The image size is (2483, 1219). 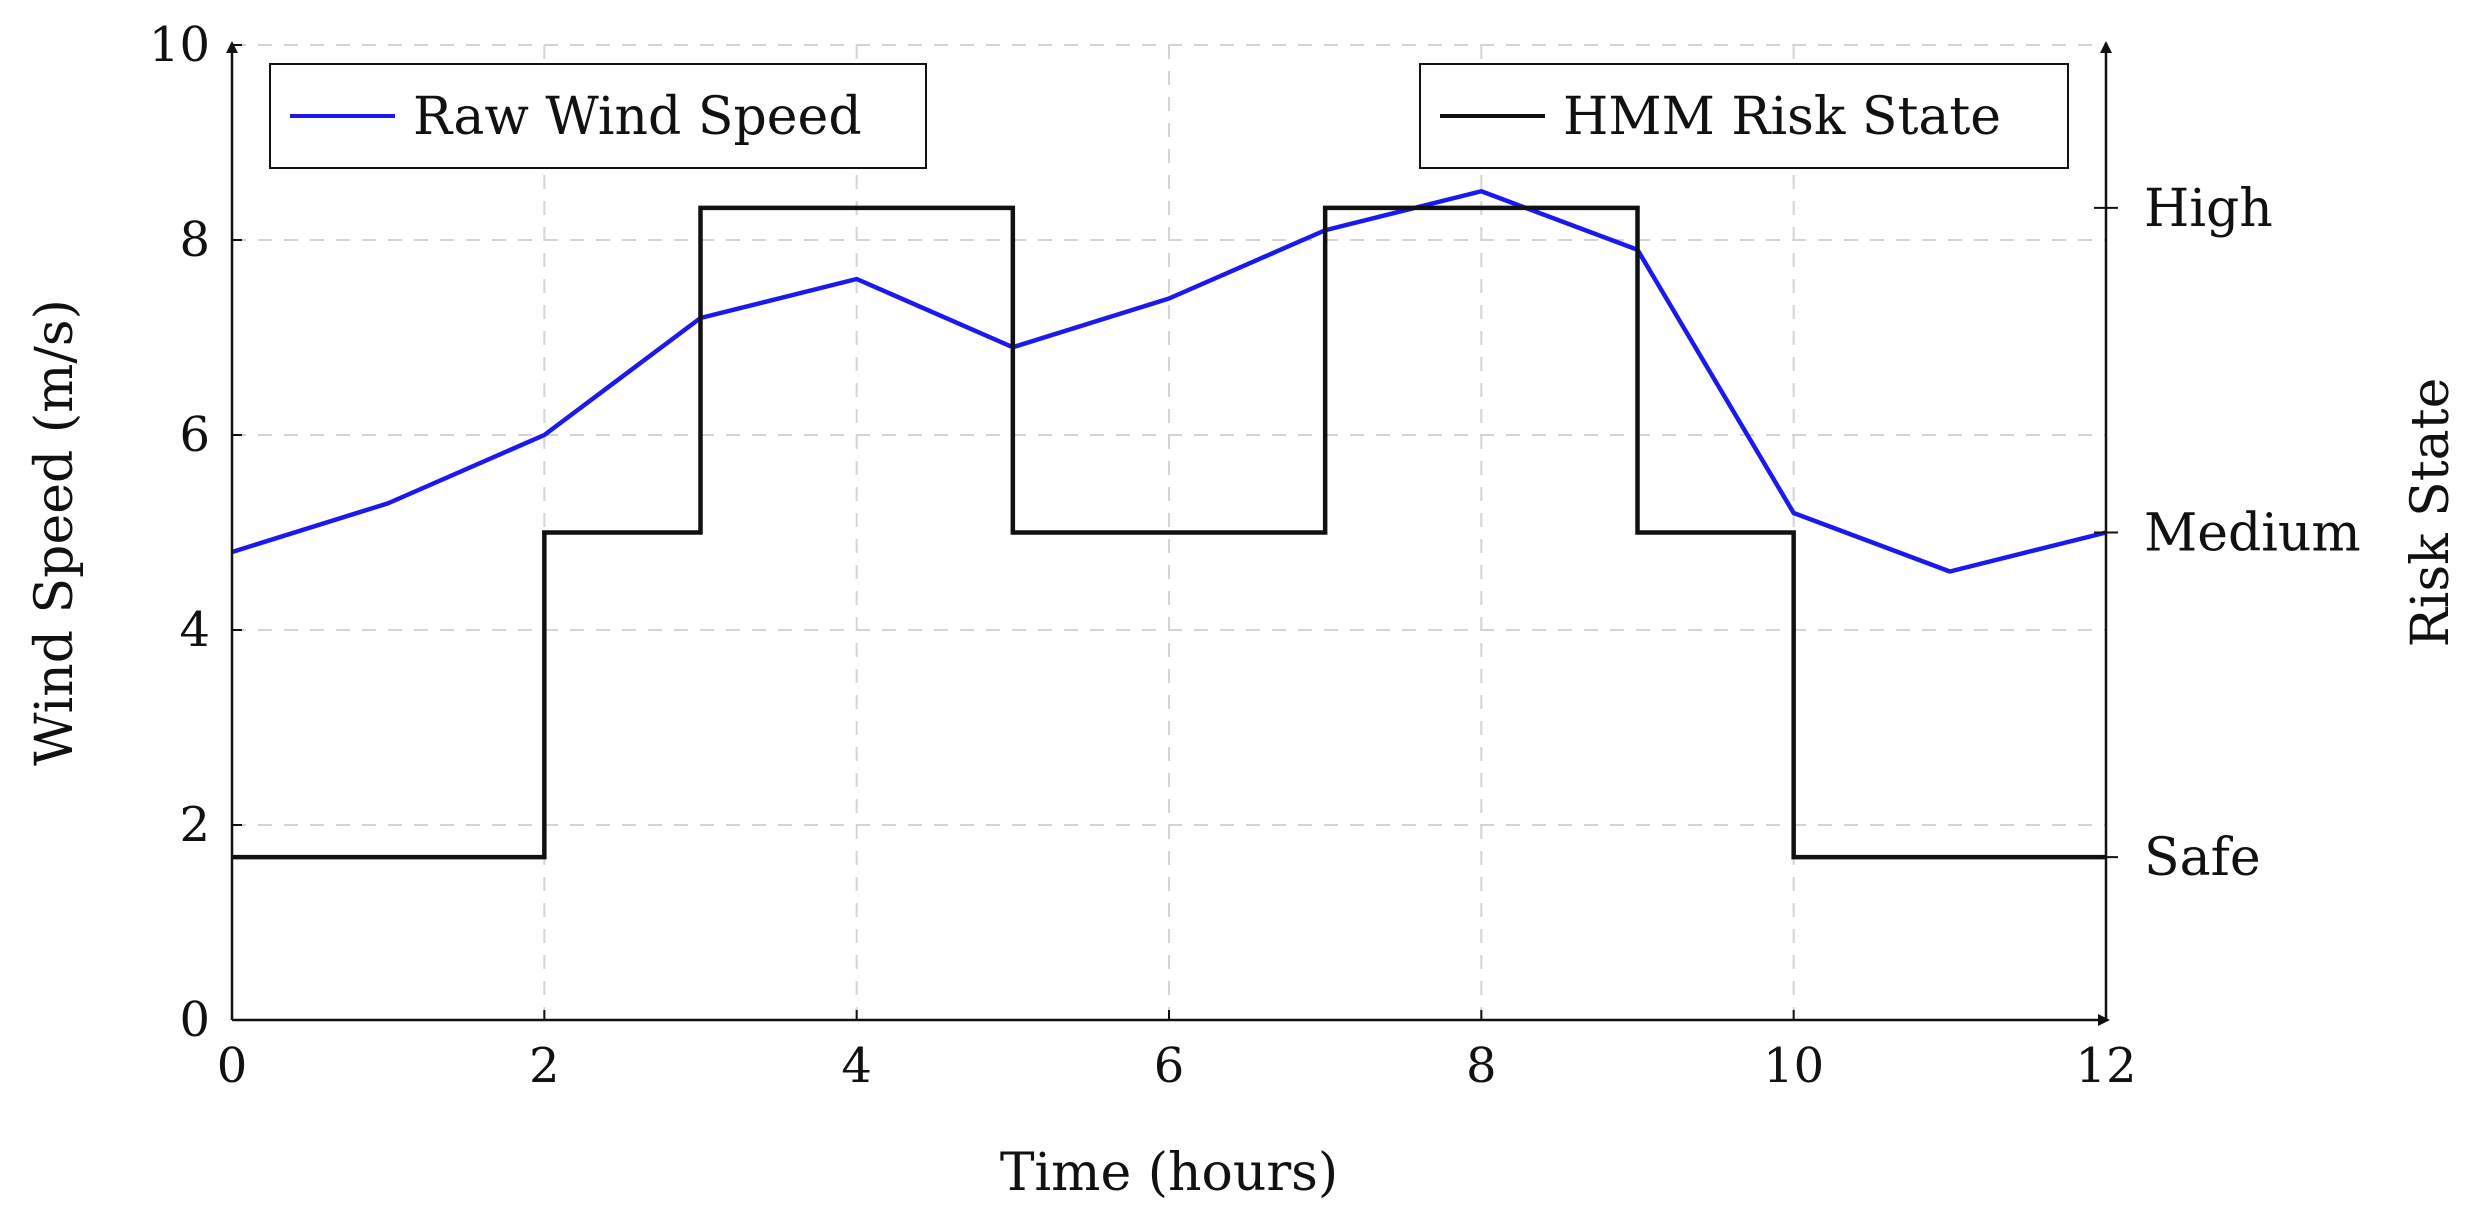 I want to click on risk-state-label-safe: Safe, so click(x=2202, y=858).